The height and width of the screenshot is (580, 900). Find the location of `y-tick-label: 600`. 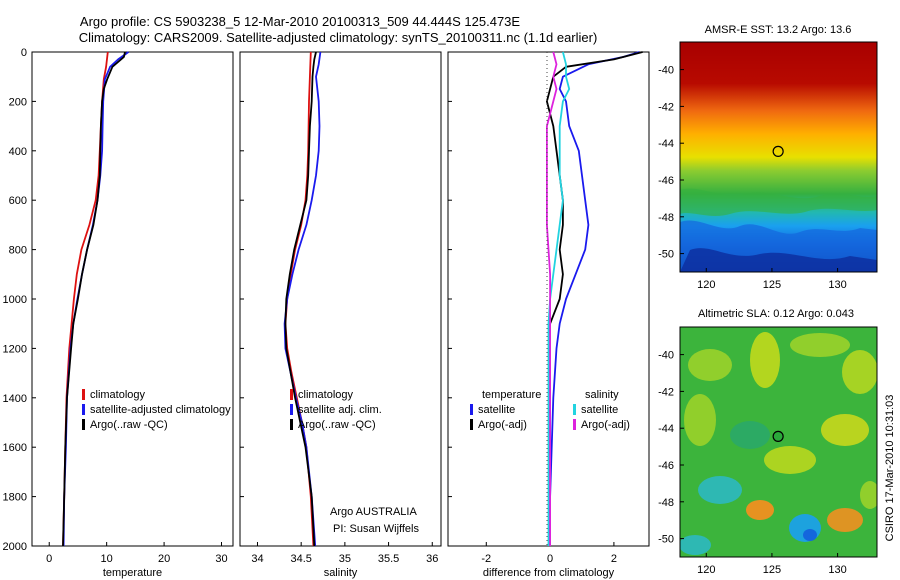

y-tick-label: 600 is located at coordinates (18, 201).